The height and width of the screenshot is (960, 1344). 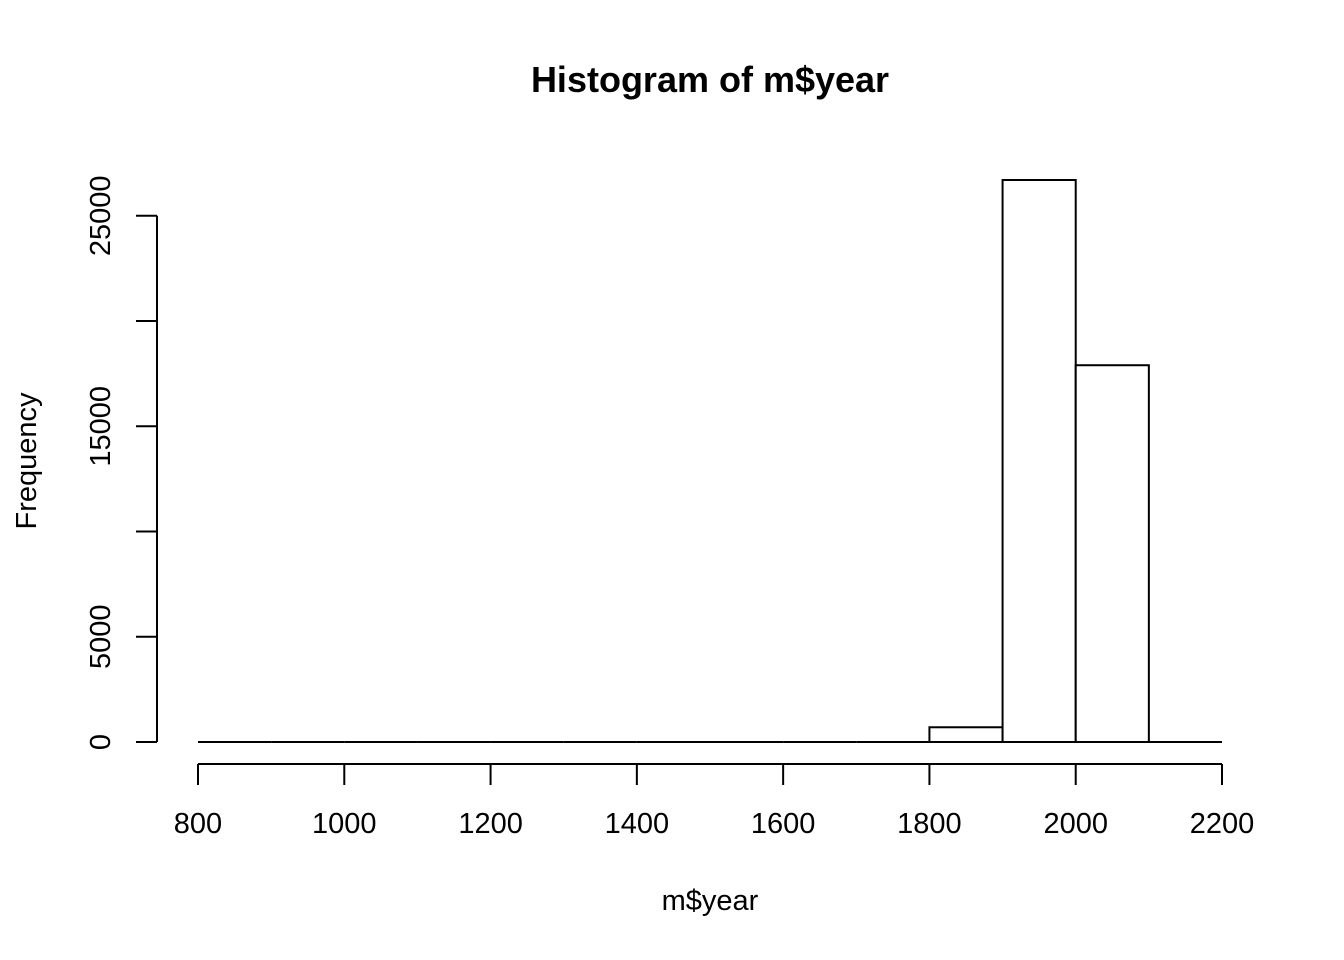 What do you see at coordinates (198, 824) in the screenshot?
I see `x-tick-label: 800` at bounding box center [198, 824].